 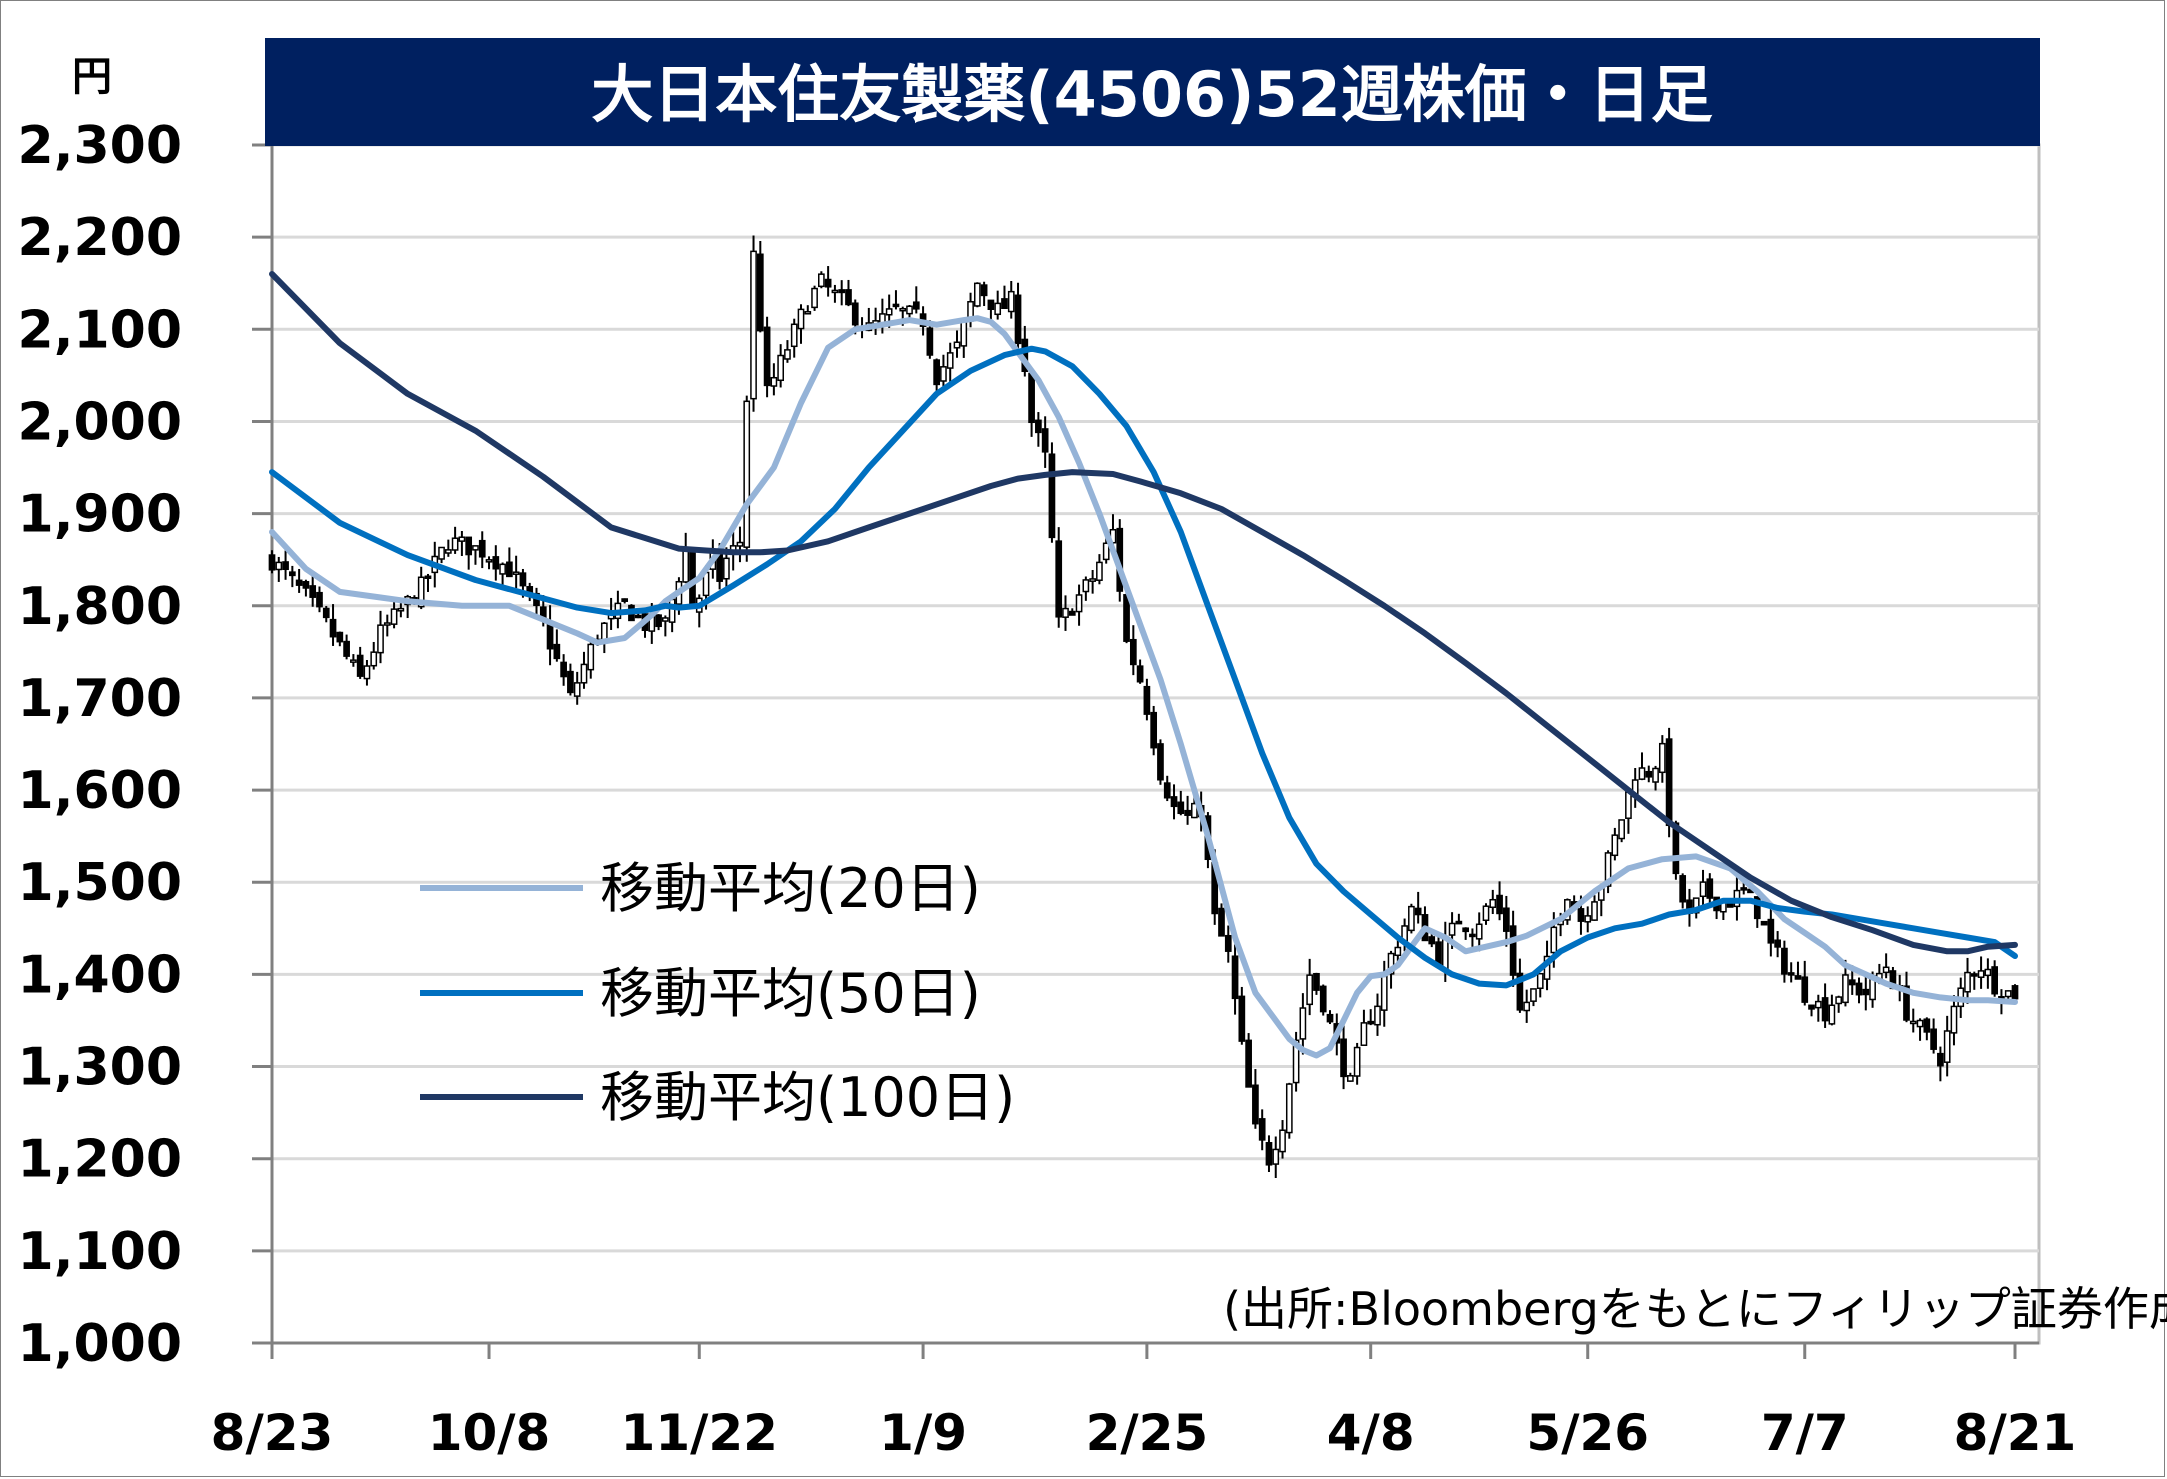 I want to click on x-tick-label: 8/23, so click(x=272, y=1433).